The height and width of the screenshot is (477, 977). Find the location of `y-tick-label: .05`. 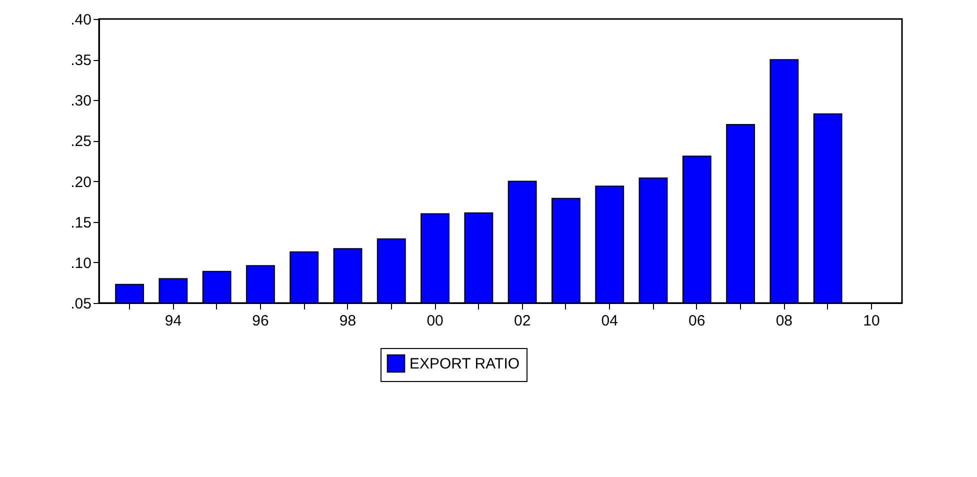

y-tick-label: .05 is located at coordinates (81, 304).